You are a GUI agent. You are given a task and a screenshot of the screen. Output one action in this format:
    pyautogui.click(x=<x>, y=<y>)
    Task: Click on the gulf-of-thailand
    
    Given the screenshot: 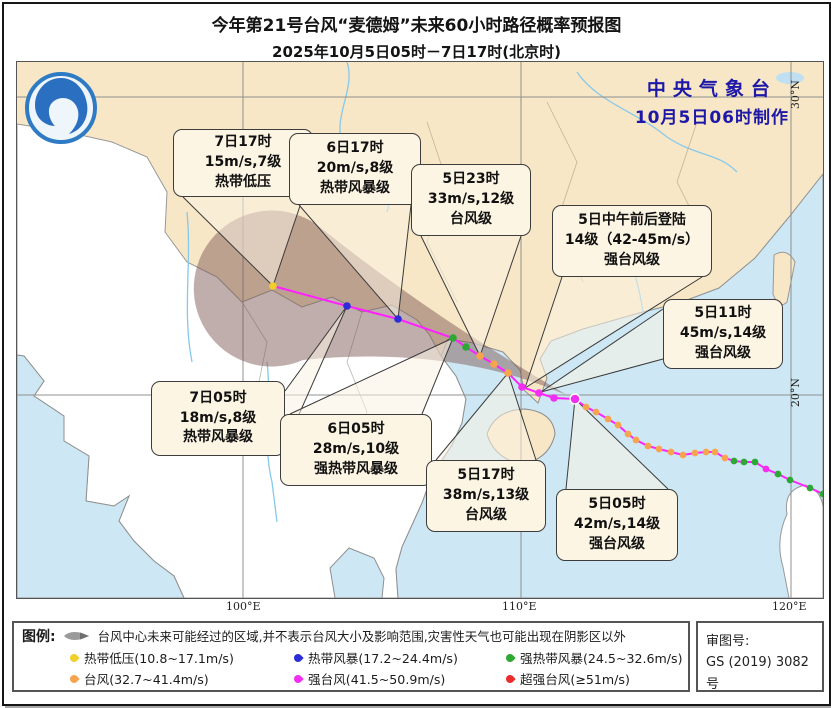 What is the action you would take?
    pyautogui.click(x=357, y=572)
    